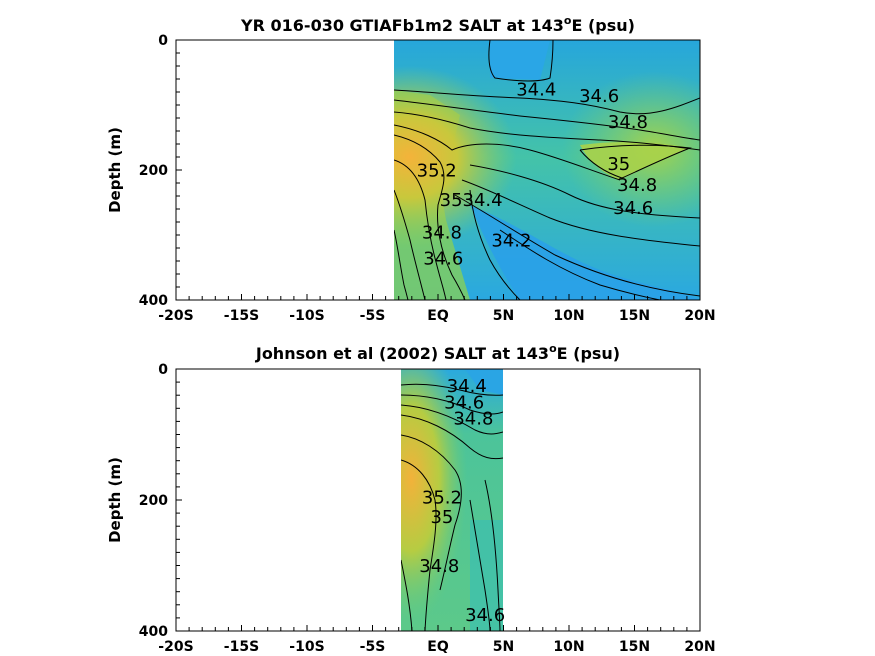  Describe the element at coordinates (511, 241) in the screenshot. I see `contour-label: 34.2` at that location.